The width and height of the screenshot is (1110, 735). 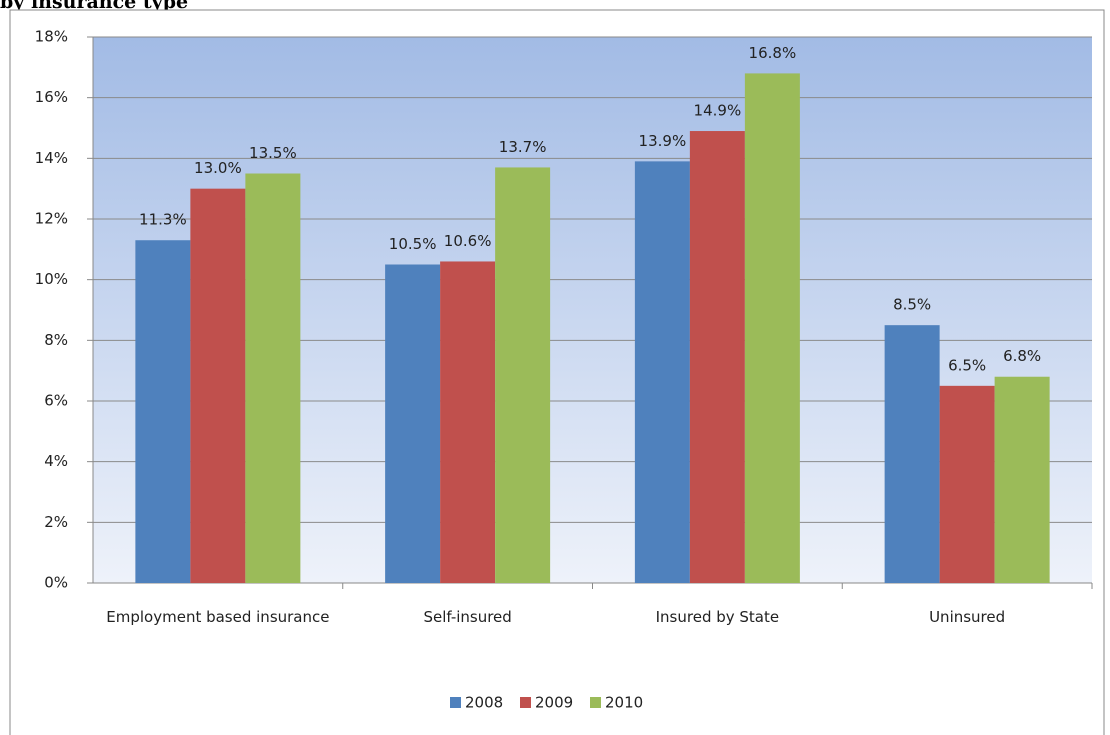 What do you see at coordinates (56, 583) in the screenshot?
I see `y-tick-label: 0%` at bounding box center [56, 583].